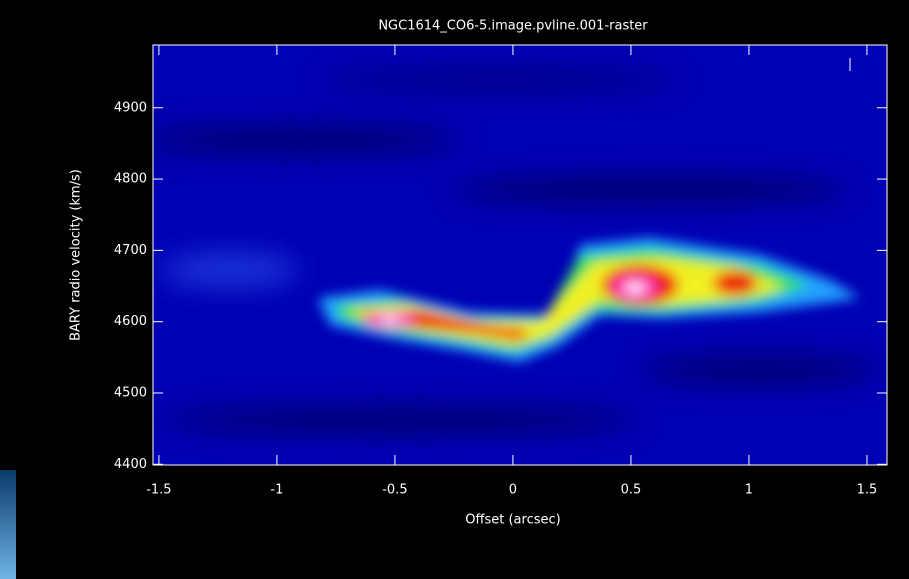 This screenshot has height=579, width=909. I want to click on desktop-edge, so click(8, 524).